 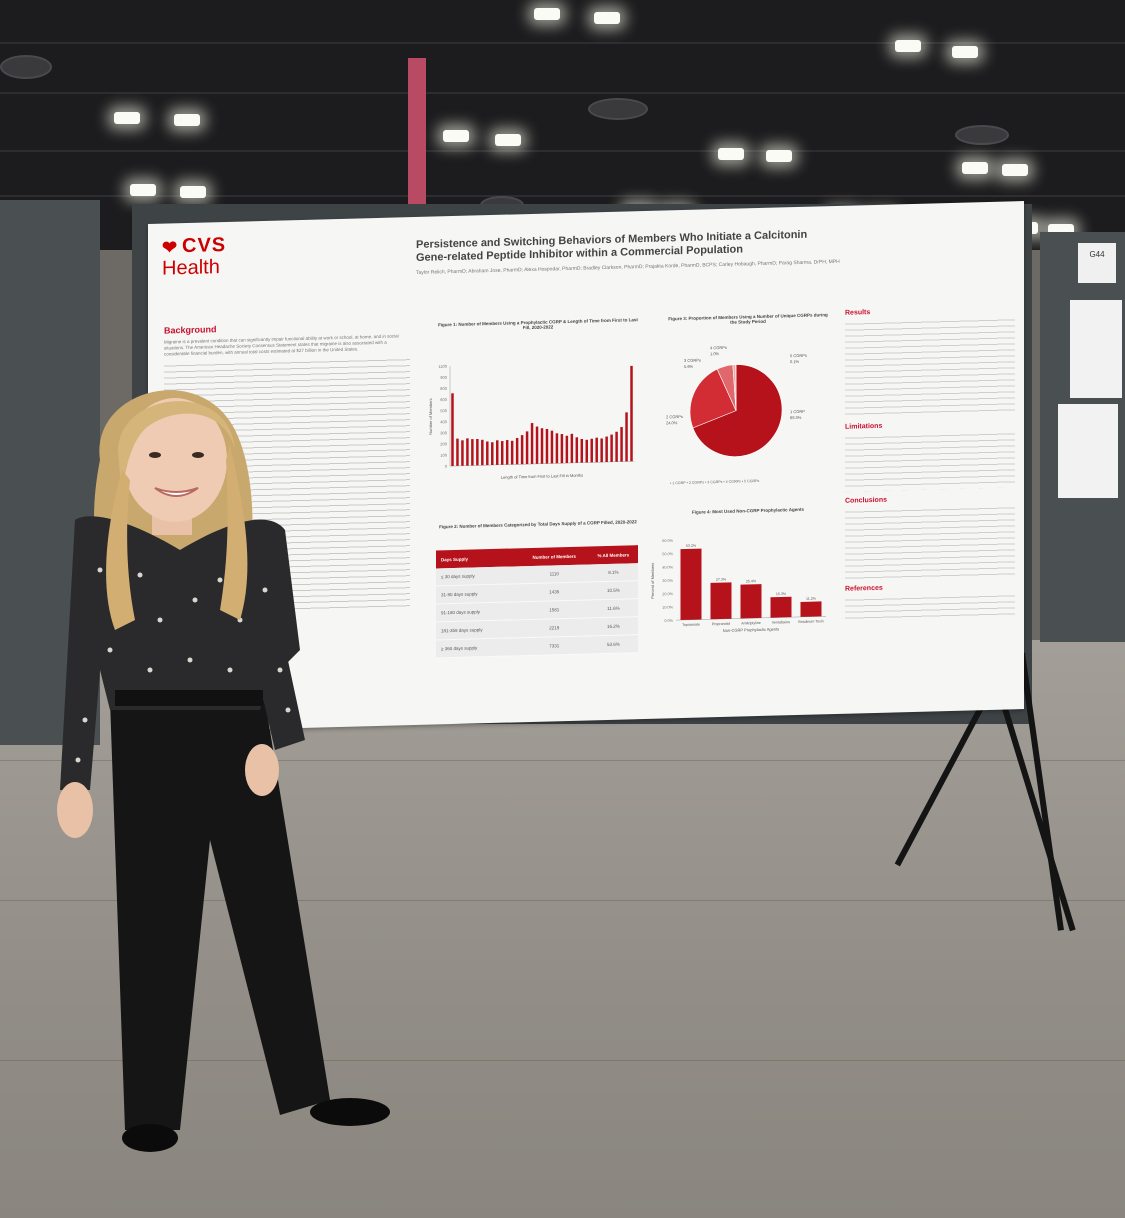 What do you see at coordinates (430, 416) in the screenshot?
I see `y-axis-label: Number of Members` at bounding box center [430, 416].